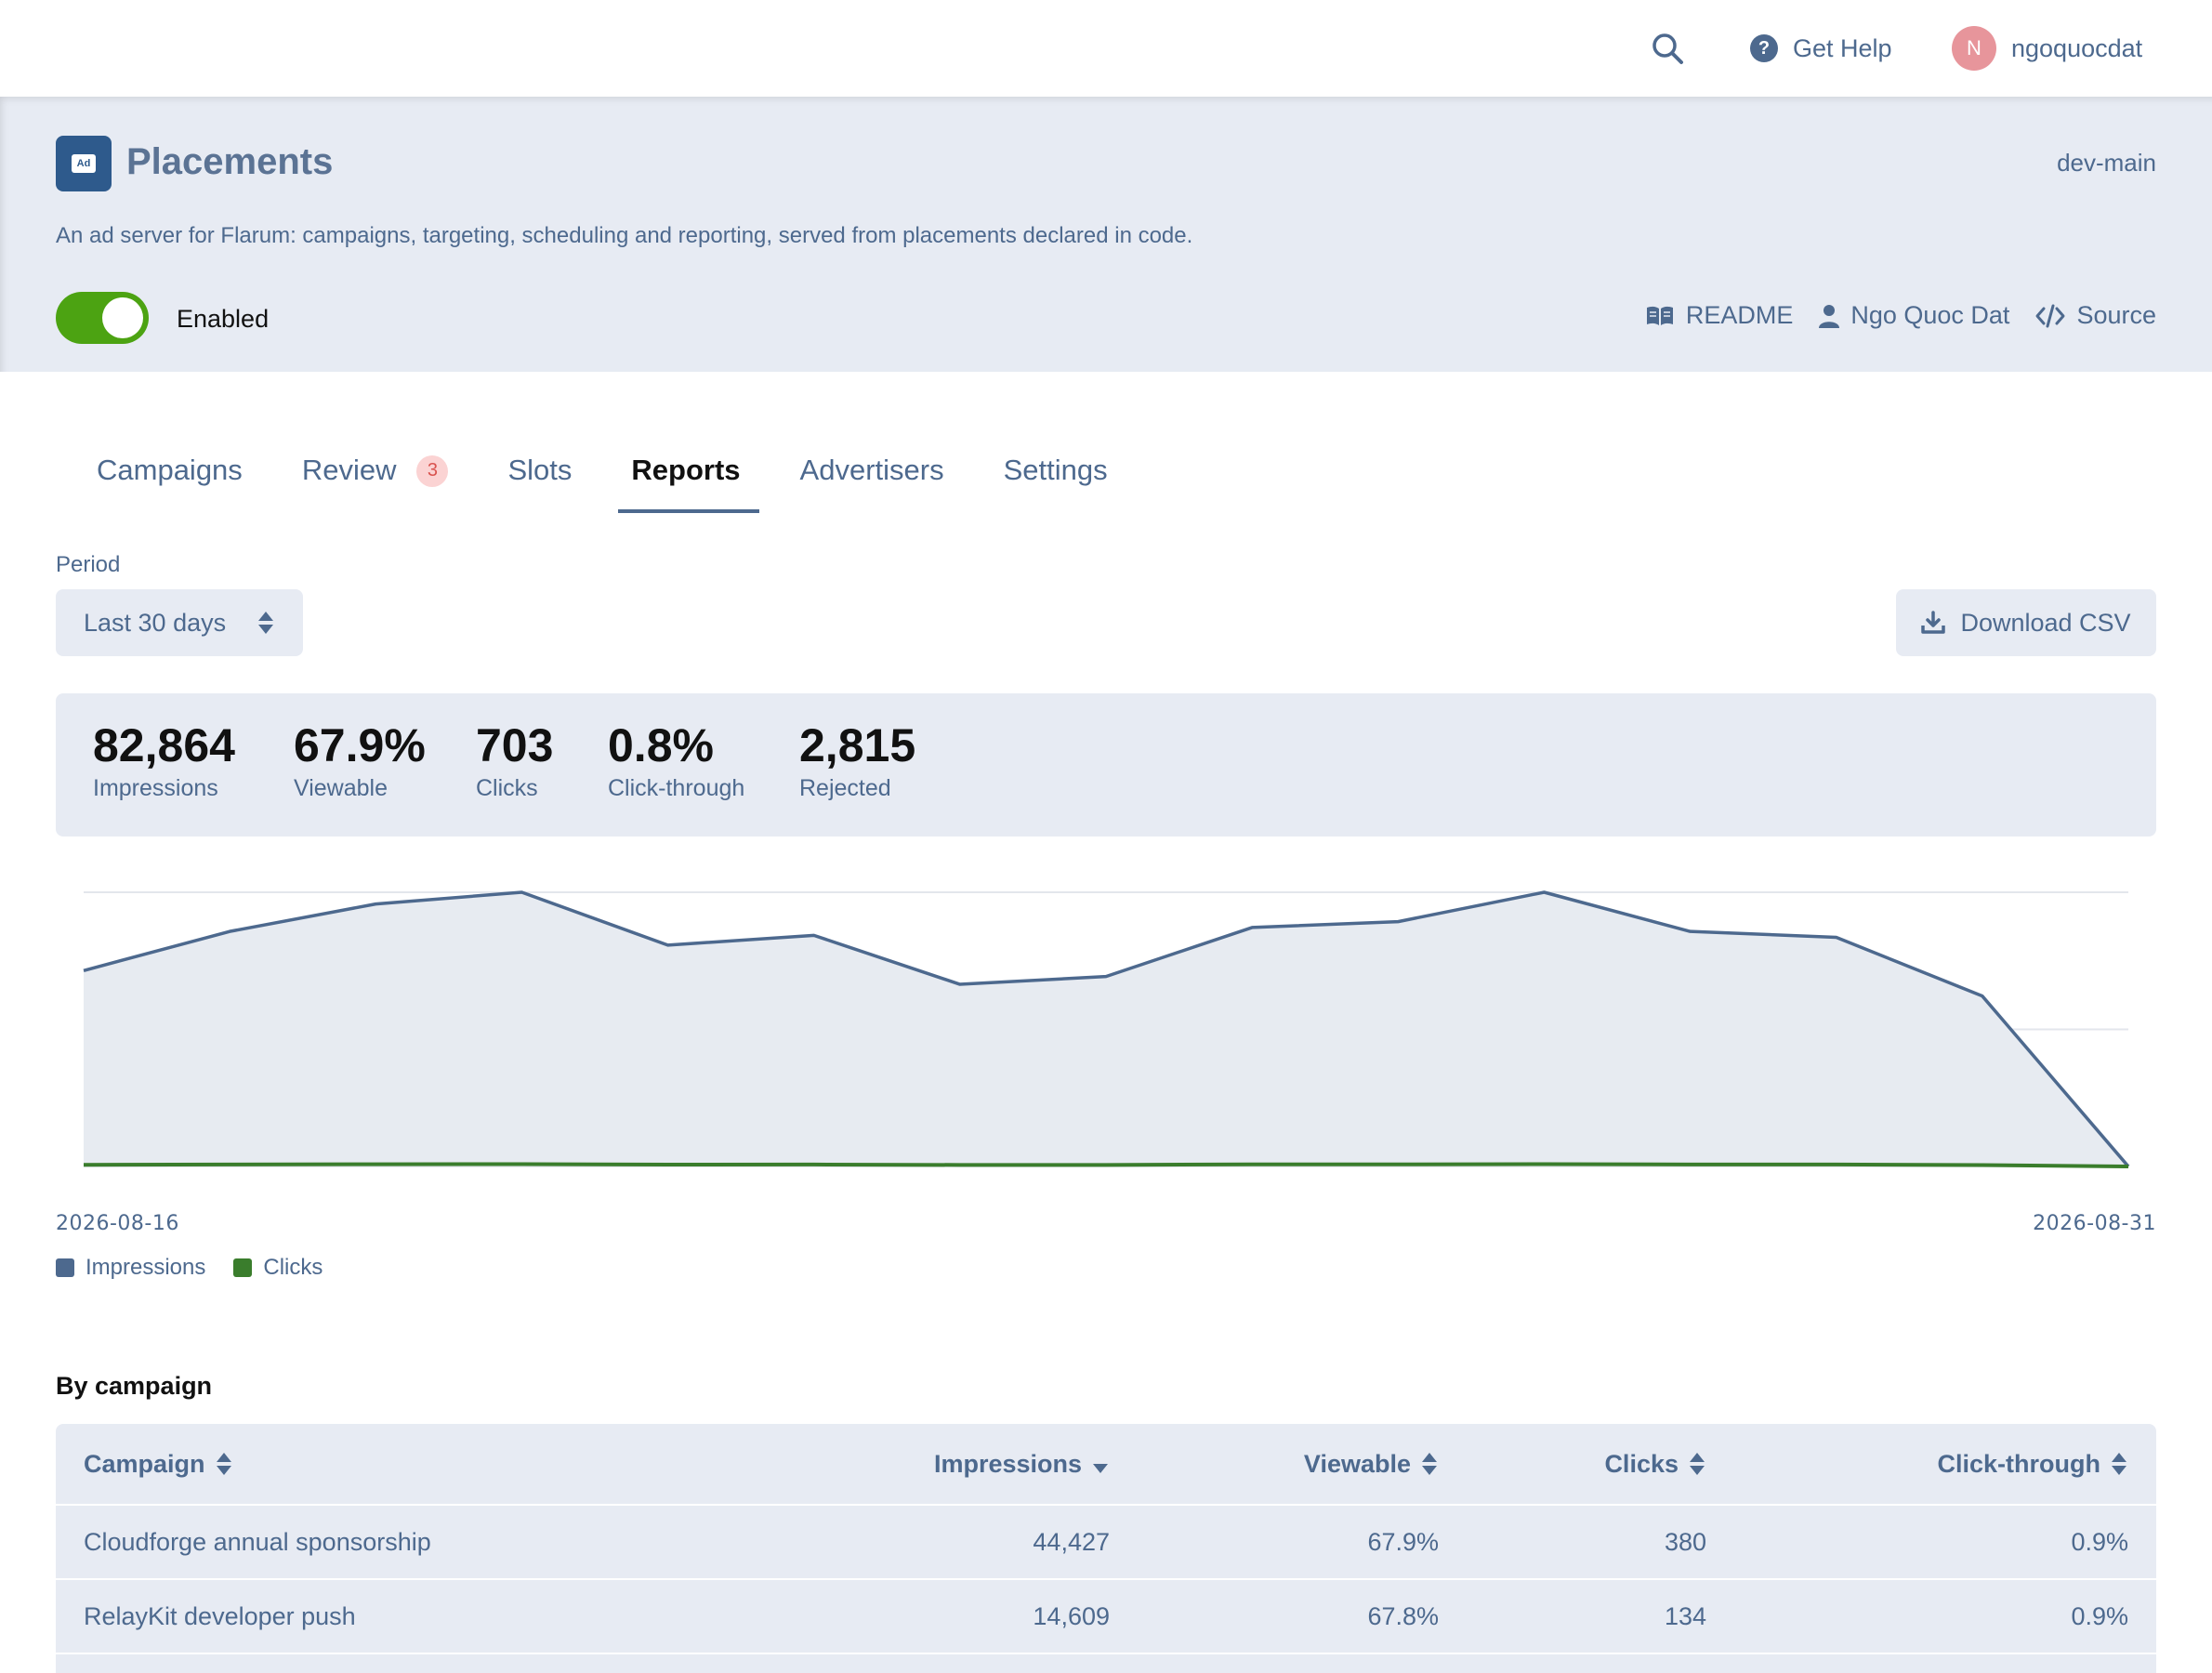 The height and width of the screenshot is (1673, 2212). I want to click on stat-viewable: 67.9% Viewable, so click(360, 761).